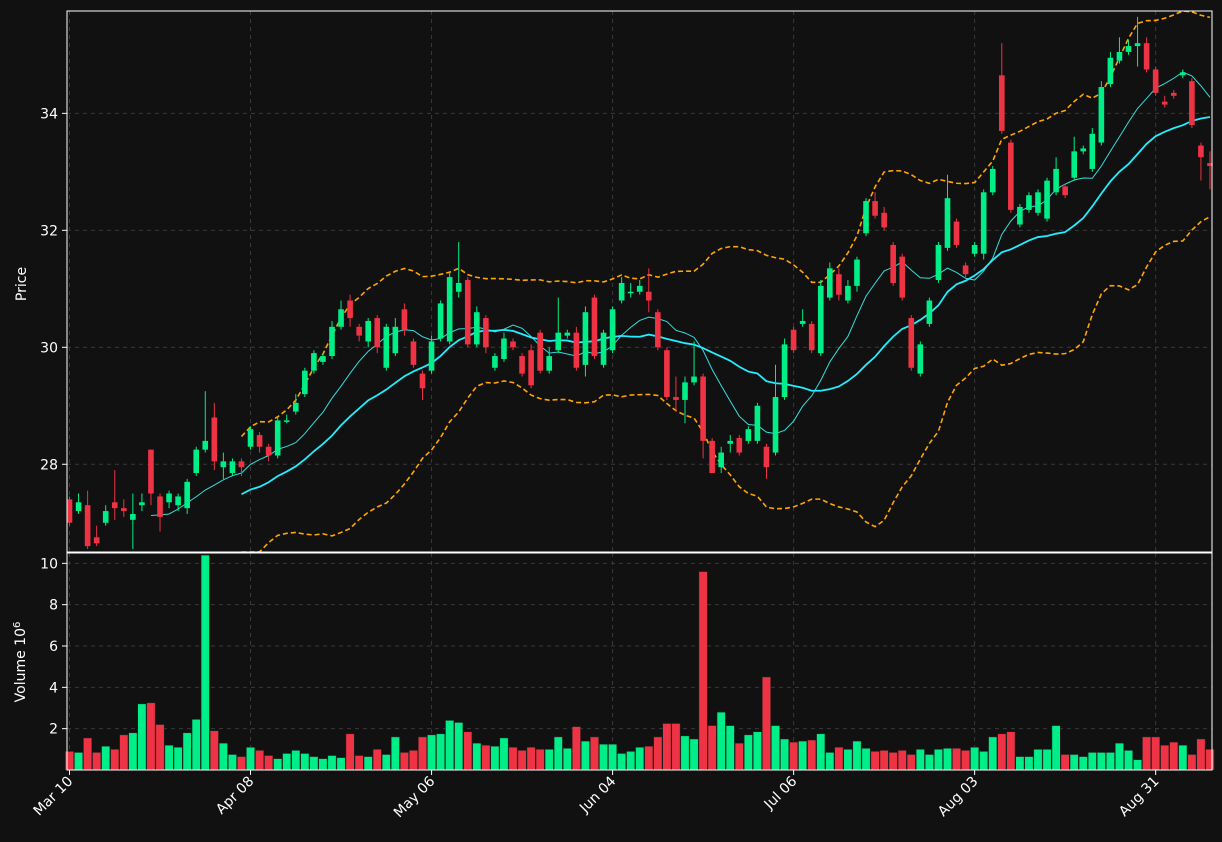 This screenshot has width=1222, height=842. What do you see at coordinates (21, 662) in the screenshot?
I see `volume-axis-label: Volume 106` at bounding box center [21, 662].